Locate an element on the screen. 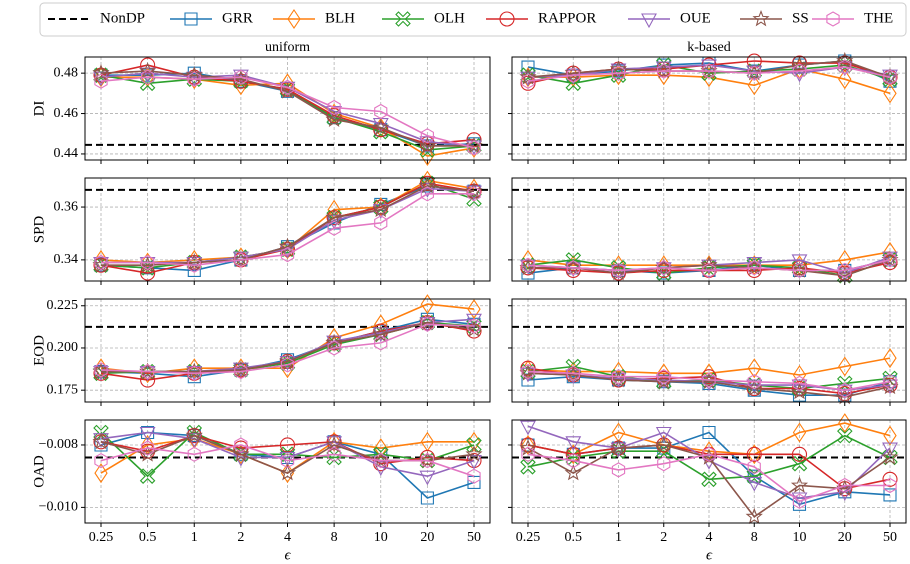 The width and height of the screenshot is (910, 564). x-tick-label: 2 is located at coordinates (663, 537).